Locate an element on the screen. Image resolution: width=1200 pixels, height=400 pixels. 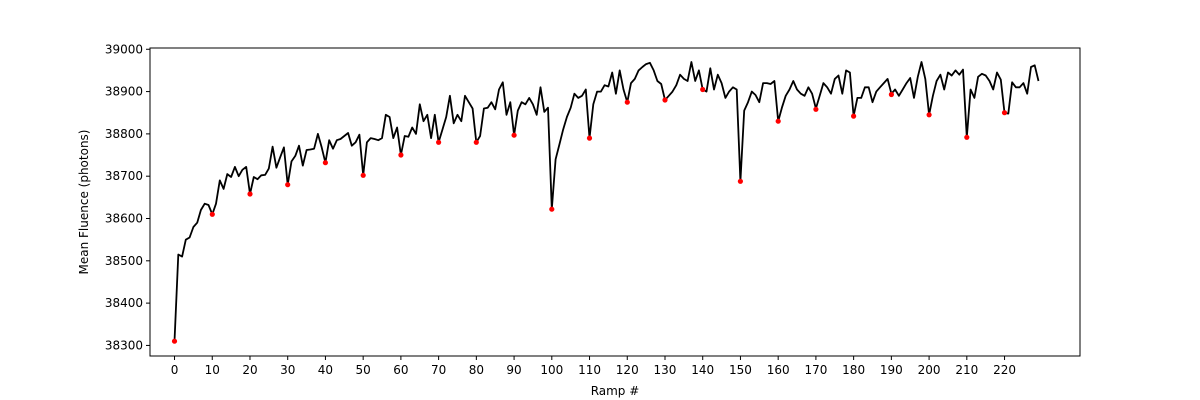
y-tick-label: 38900 is located at coordinates (124, 92).